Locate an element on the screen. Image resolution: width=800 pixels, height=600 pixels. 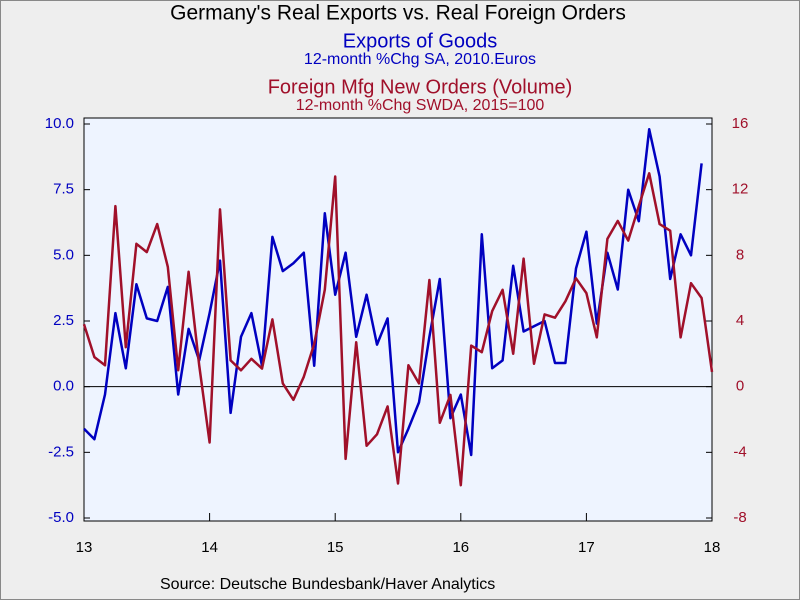
y2-tick-label: 12 is located at coordinates (740, 189).